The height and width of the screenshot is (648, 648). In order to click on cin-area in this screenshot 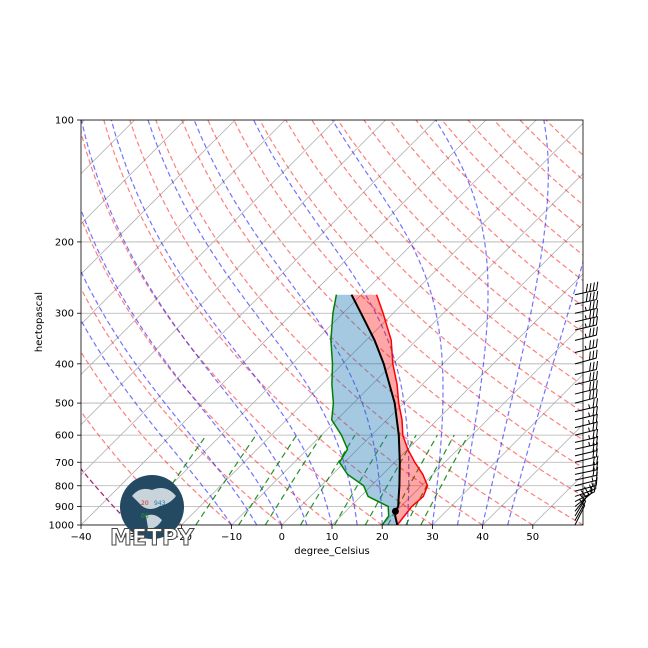, I will do `click(365, 409)`.